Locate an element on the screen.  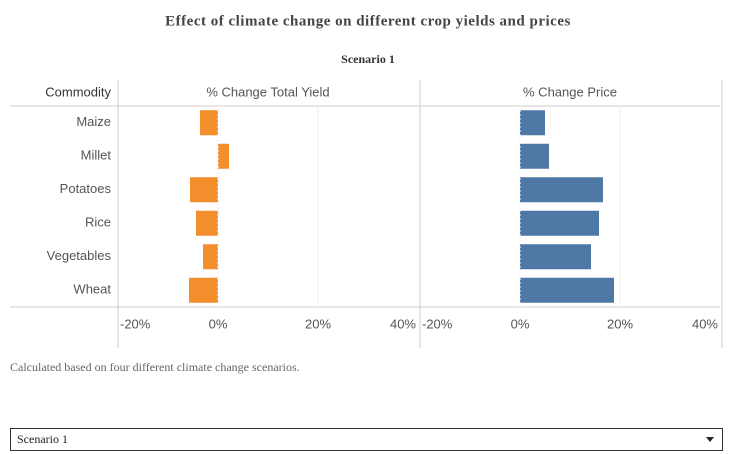
row-label: Wheat is located at coordinates (92, 289).